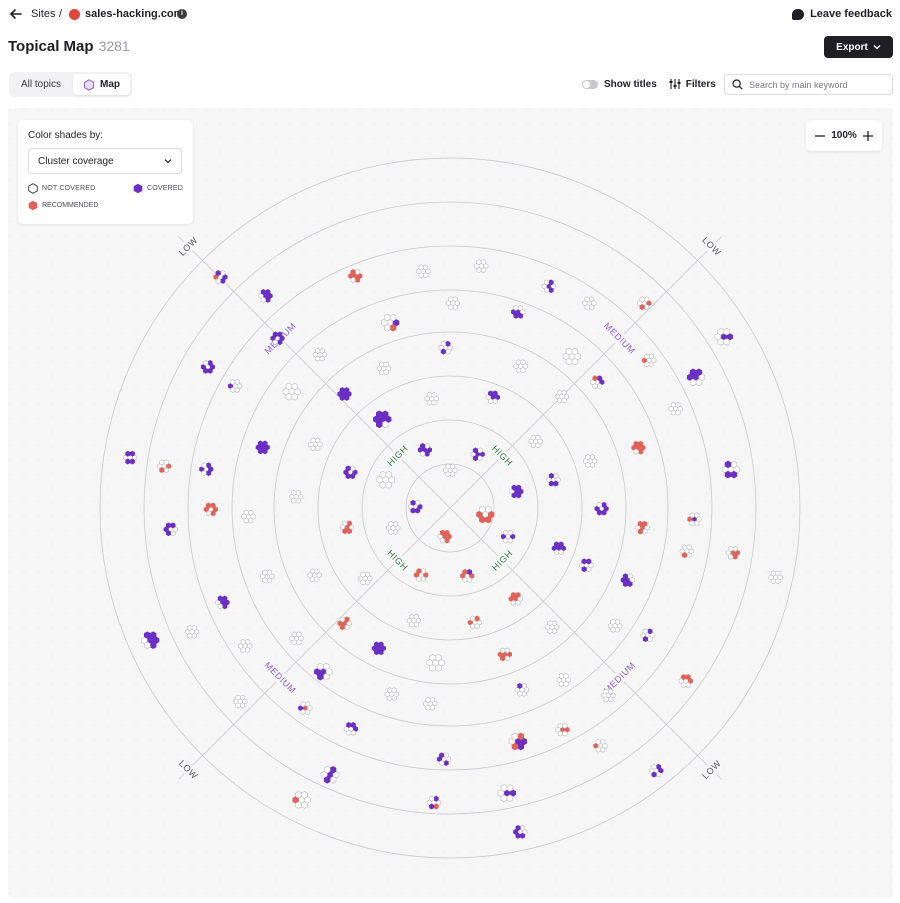  Describe the element at coordinates (450, 508) in the screenshot. I see `map-ring` at that location.